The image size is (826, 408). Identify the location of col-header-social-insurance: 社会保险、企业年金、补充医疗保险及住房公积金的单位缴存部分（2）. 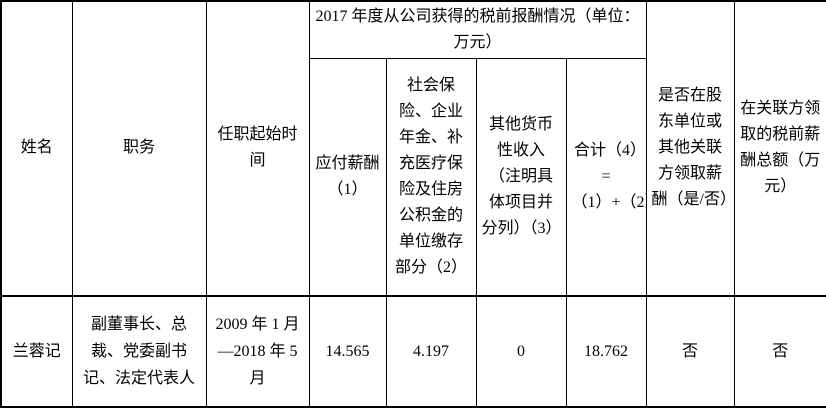
(431, 177).